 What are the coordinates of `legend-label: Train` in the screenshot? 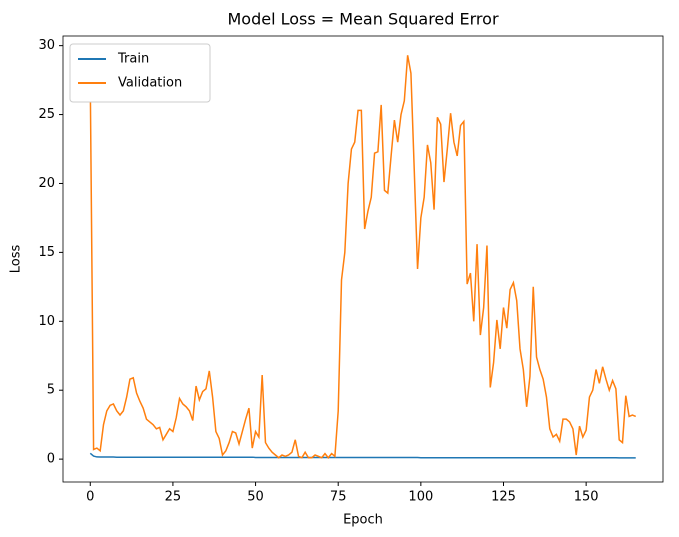 It's located at (133, 59).